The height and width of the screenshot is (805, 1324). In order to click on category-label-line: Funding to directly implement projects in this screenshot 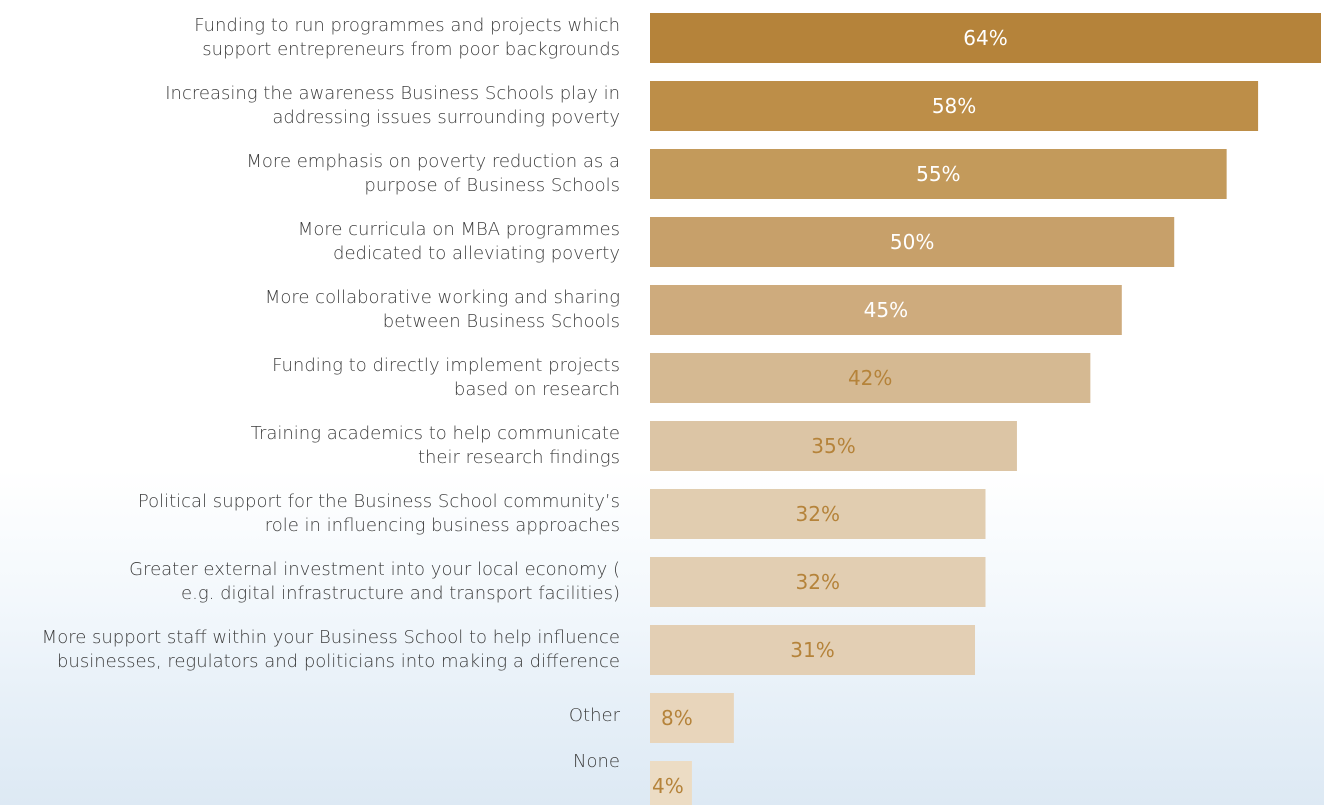, I will do `click(446, 365)`.